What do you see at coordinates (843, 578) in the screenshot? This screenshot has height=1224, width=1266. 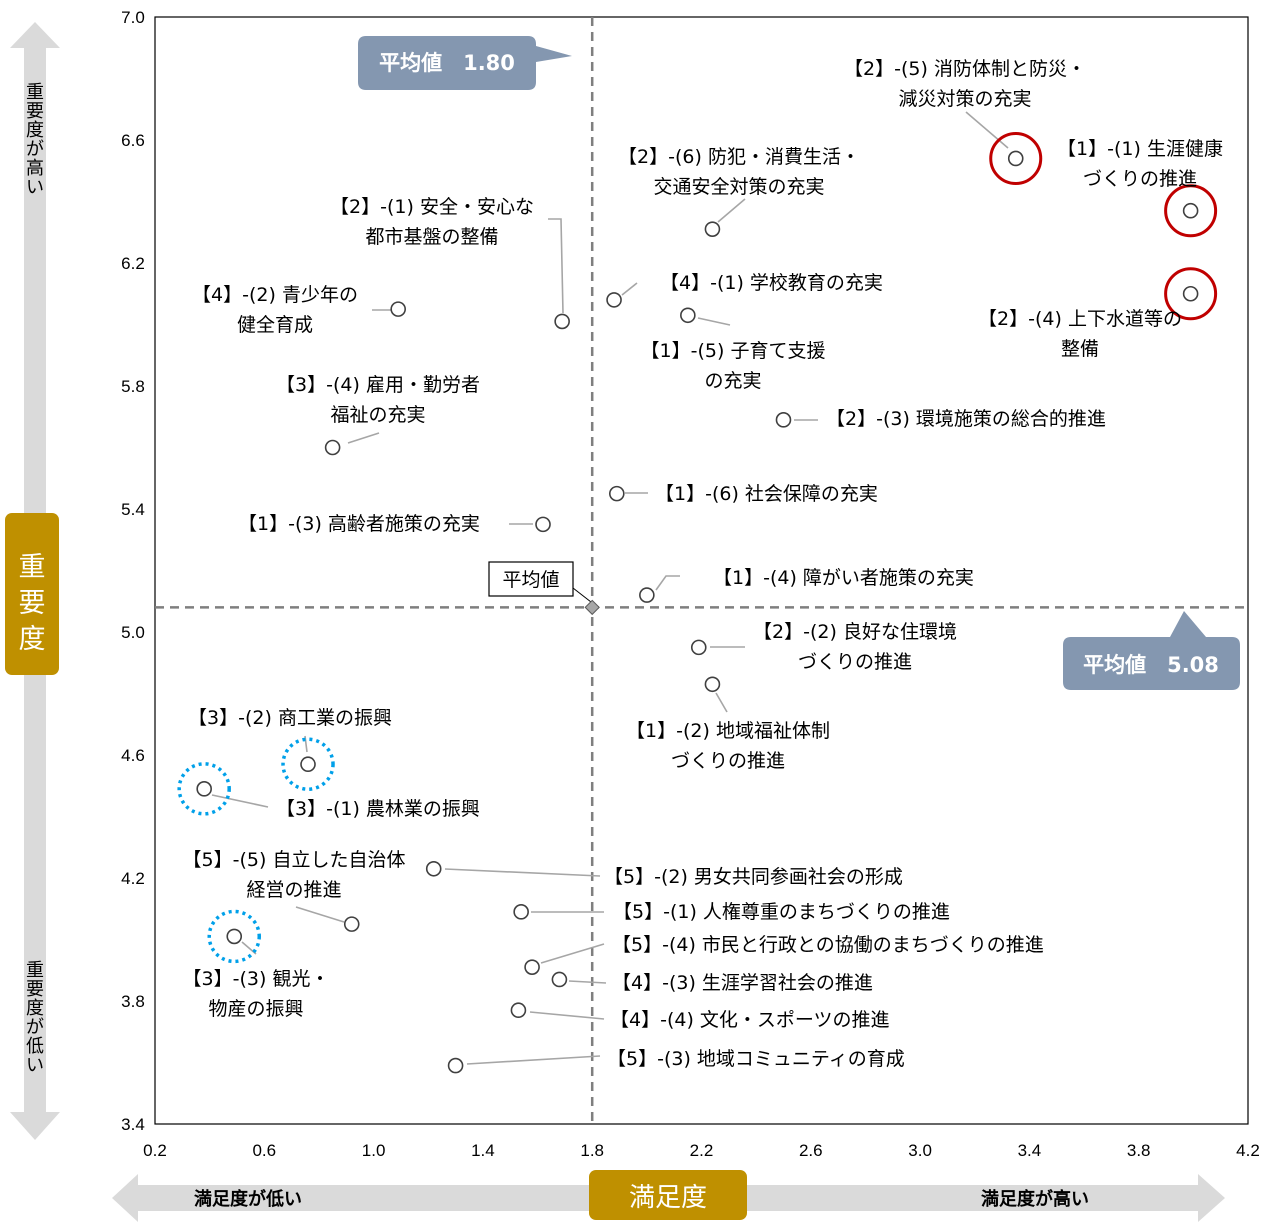 I see `point-label: 【1】-(4) 障がい者施策の充実` at bounding box center [843, 578].